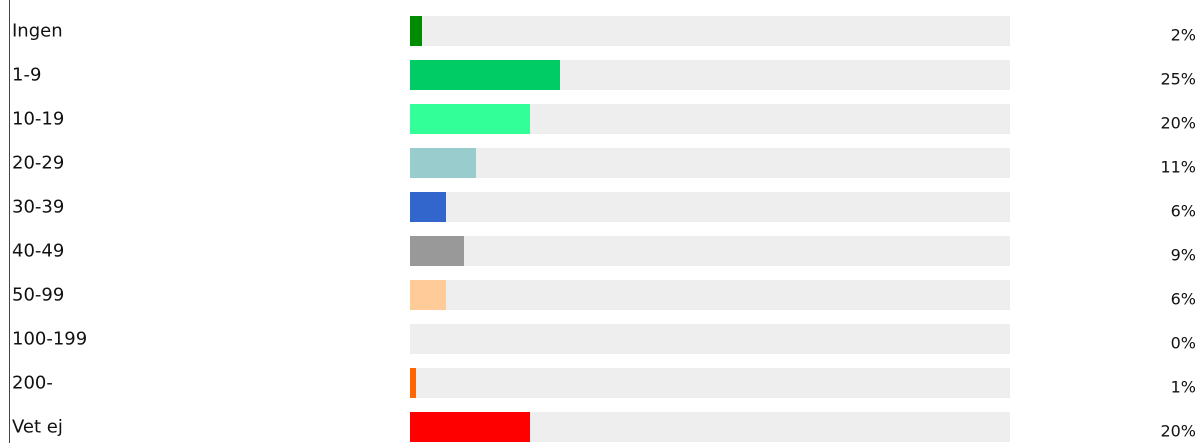 The width and height of the screenshot is (1200, 443). Describe the element at coordinates (38, 119) in the screenshot. I see `category-label: 10-19` at that location.